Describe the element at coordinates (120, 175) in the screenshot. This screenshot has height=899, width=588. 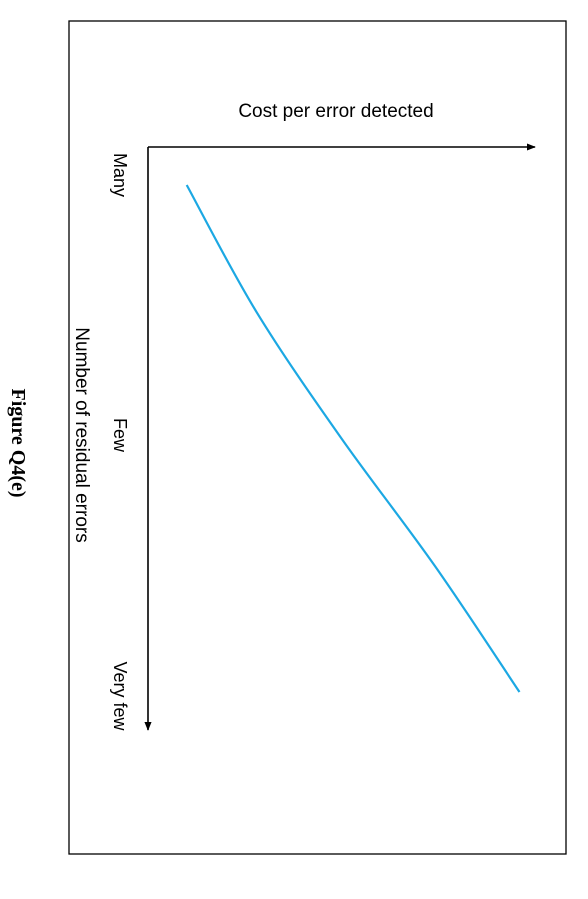
I see `x-tick-label-many: Many` at that location.